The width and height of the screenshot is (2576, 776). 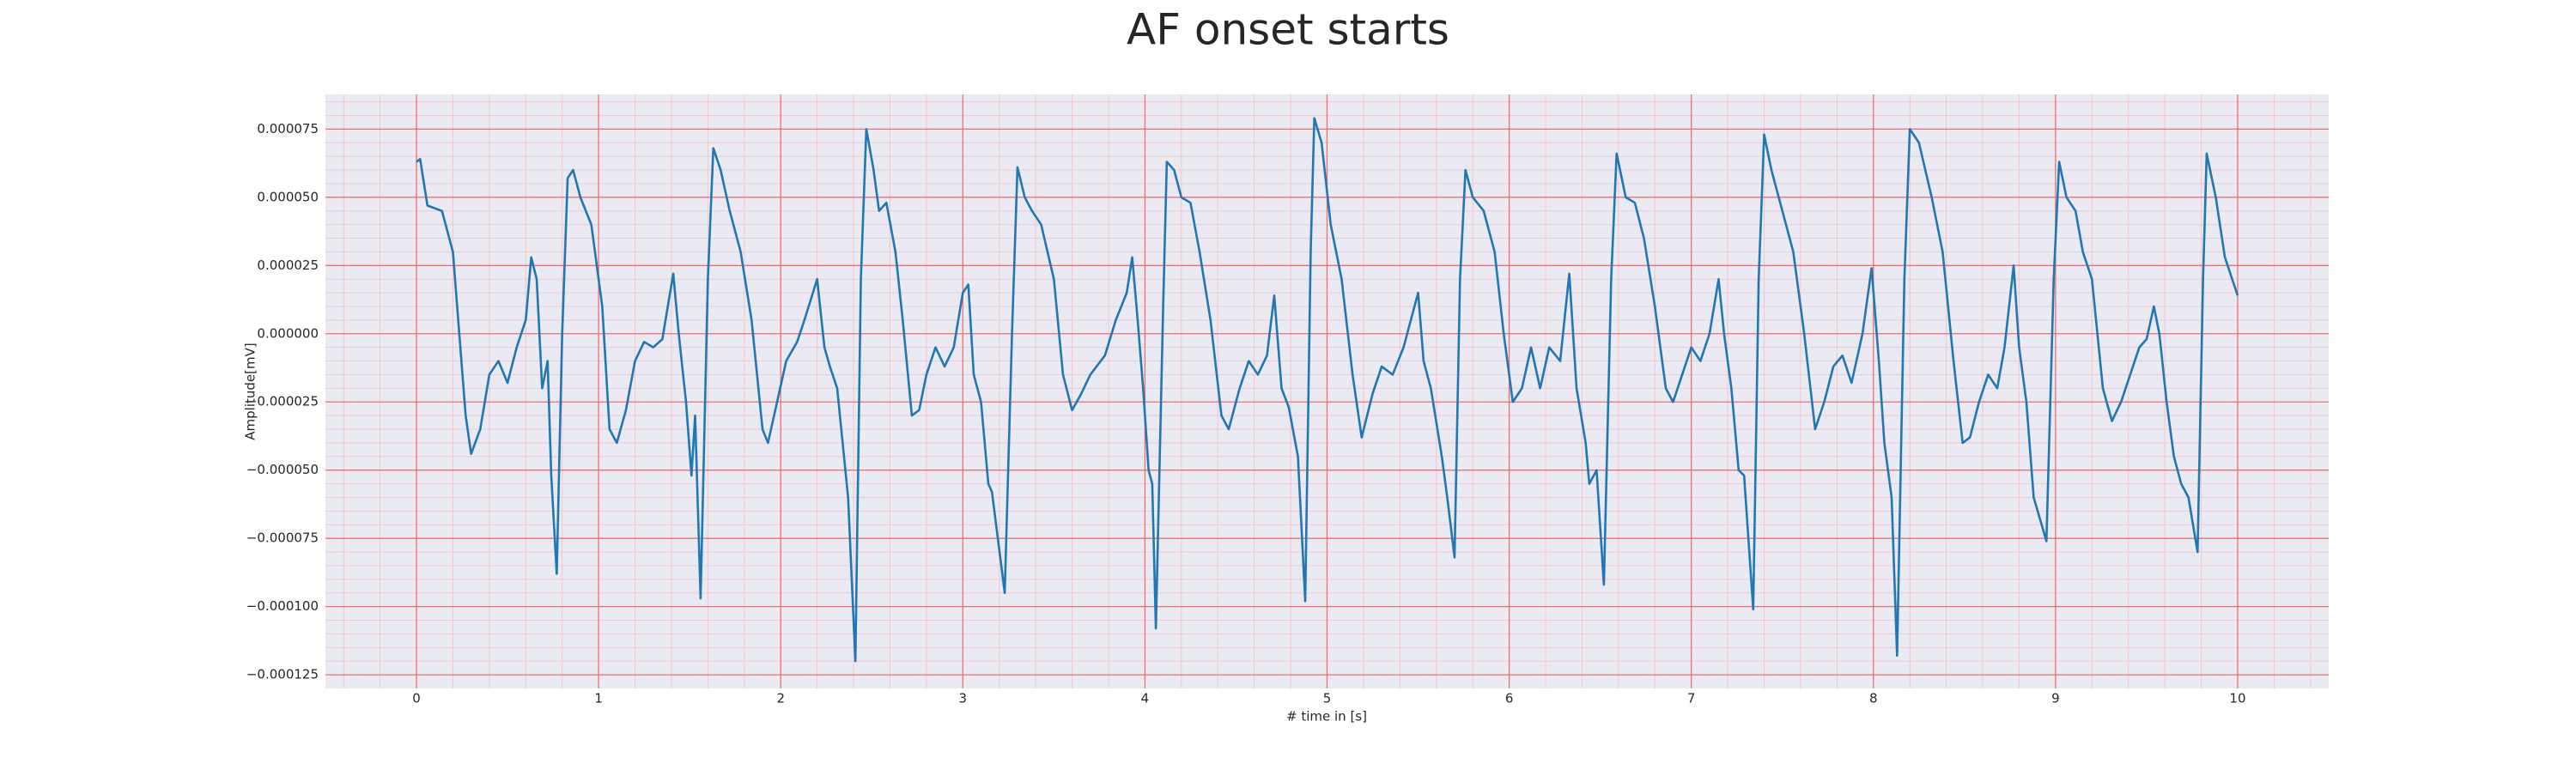 What do you see at coordinates (288, 128) in the screenshot?
I see `y-tick-label: 0.000075` at bounding box center [288, 128].